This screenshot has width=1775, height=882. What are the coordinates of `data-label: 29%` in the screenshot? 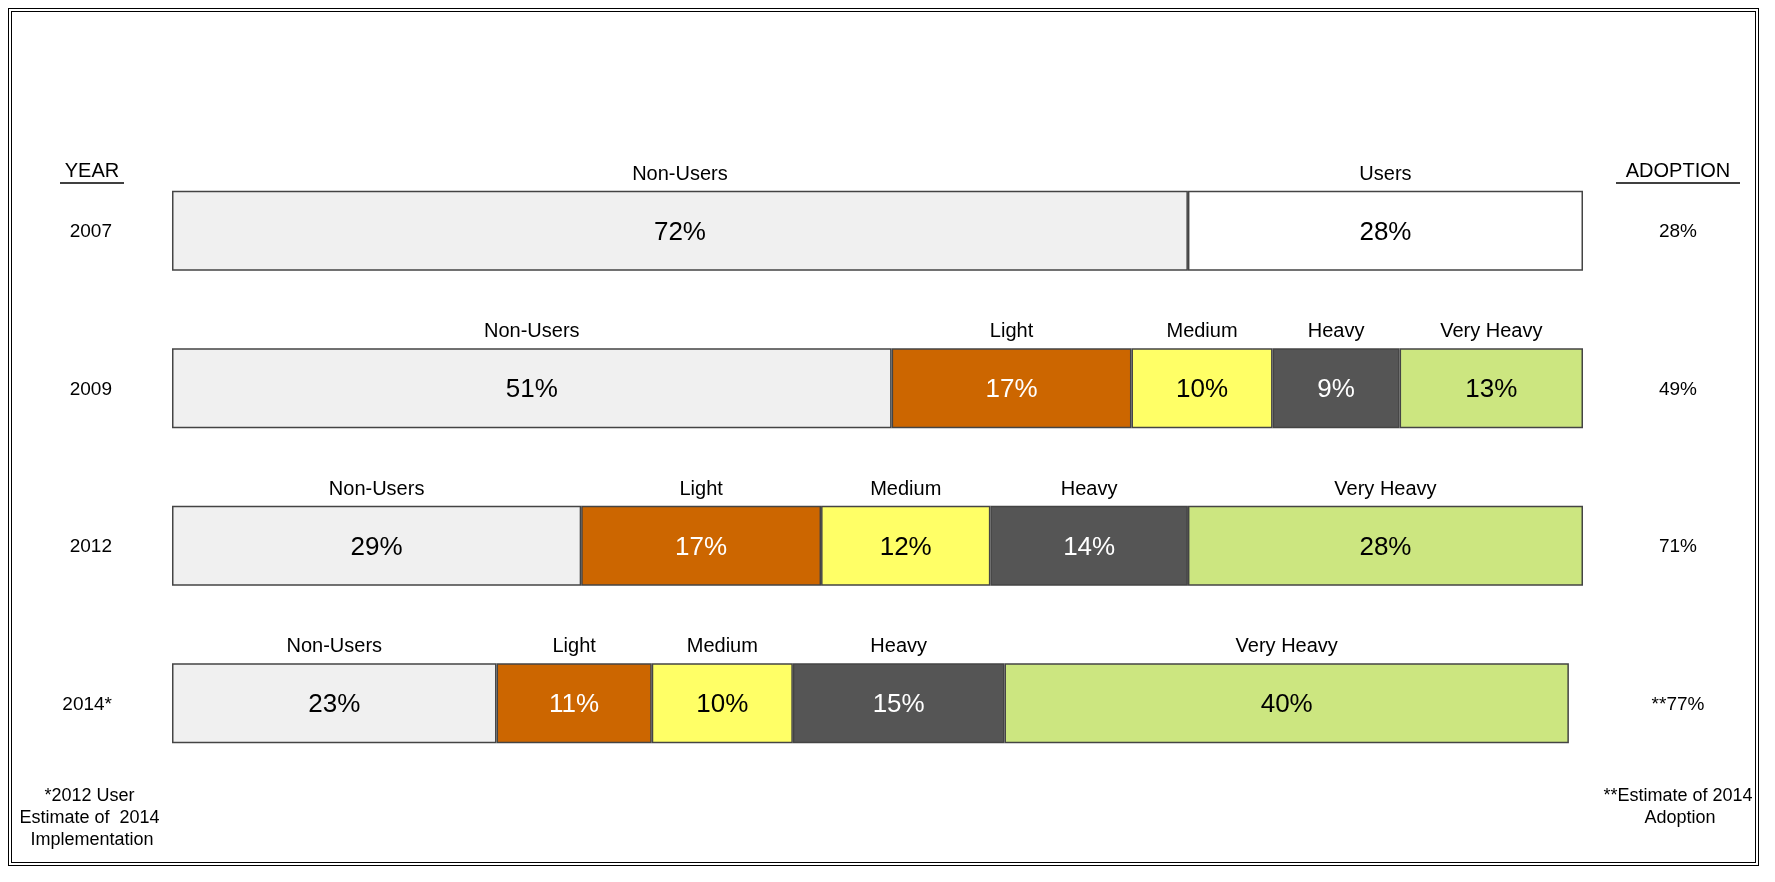 It's located at (376, 545).